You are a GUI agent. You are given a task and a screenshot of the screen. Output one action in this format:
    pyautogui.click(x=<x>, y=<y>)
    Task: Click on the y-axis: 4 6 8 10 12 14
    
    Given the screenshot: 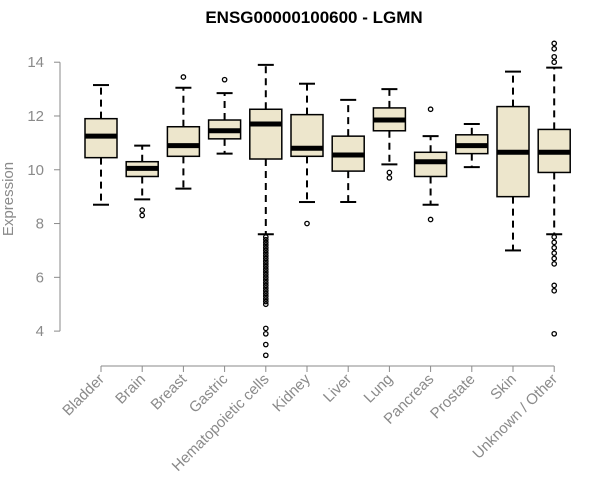 What is the action you would take?
    pyautogui.click(x=44, y=197)
    